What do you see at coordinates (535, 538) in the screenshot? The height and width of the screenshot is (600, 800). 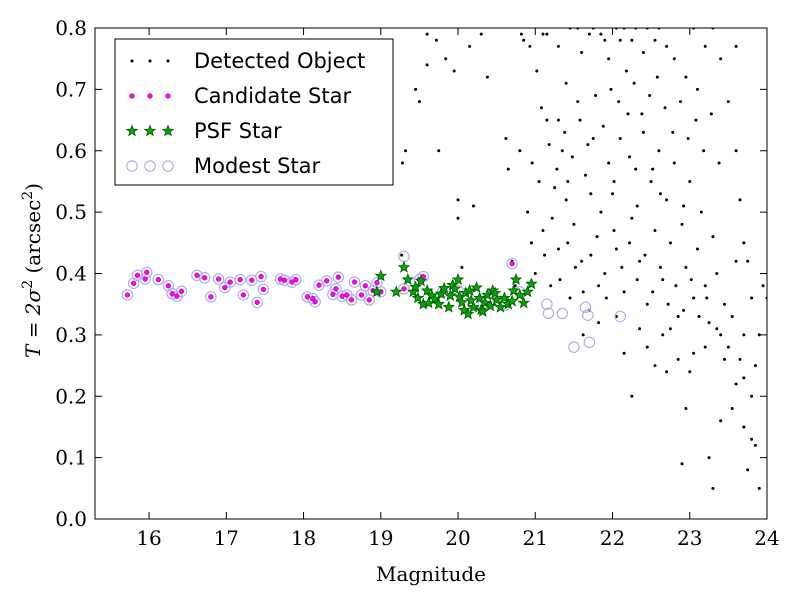 I see `x-tick-label: 21` at bounding box center [535, 538].